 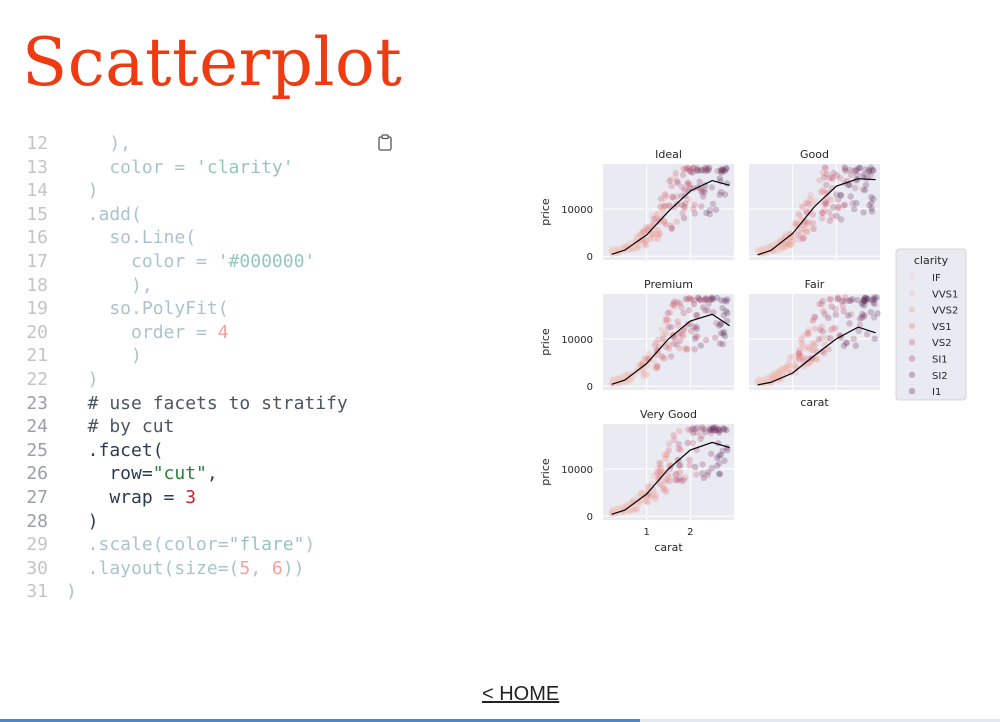 What do you see at coordinates (385, 142) in the screenshot?
I see `copy-clipboard-icon` at bounding box center [385, 142].